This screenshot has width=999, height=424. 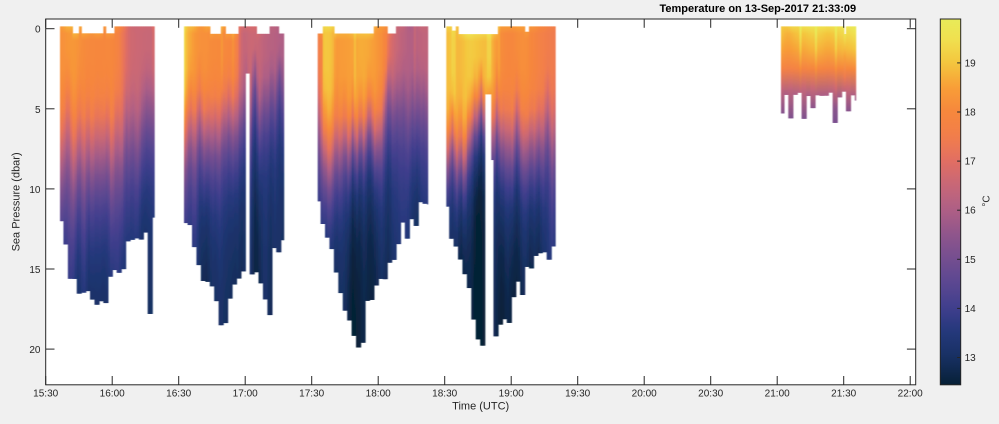 I want to click on svg-text: 17:00, so click(x=245, y=394).